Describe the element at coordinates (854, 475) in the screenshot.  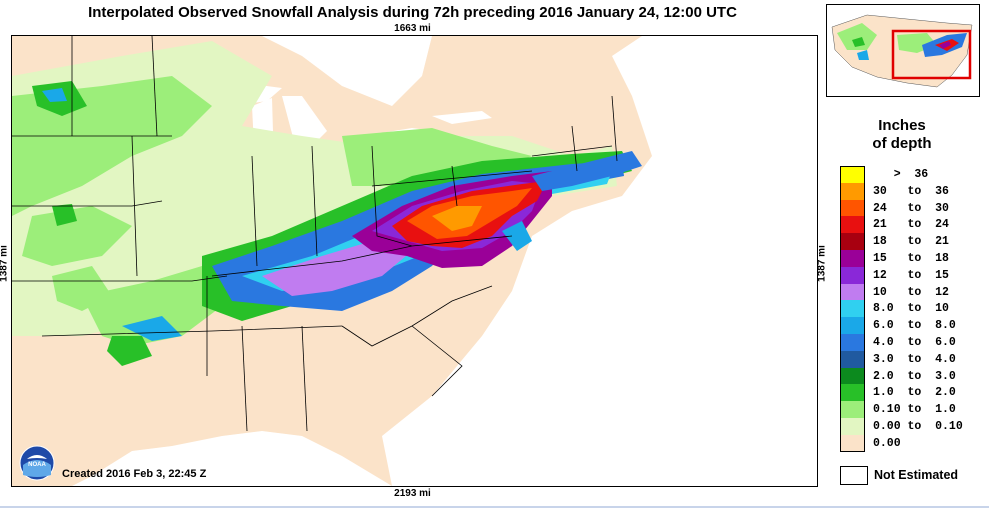
I see `not-estimated-swatch` at that location.